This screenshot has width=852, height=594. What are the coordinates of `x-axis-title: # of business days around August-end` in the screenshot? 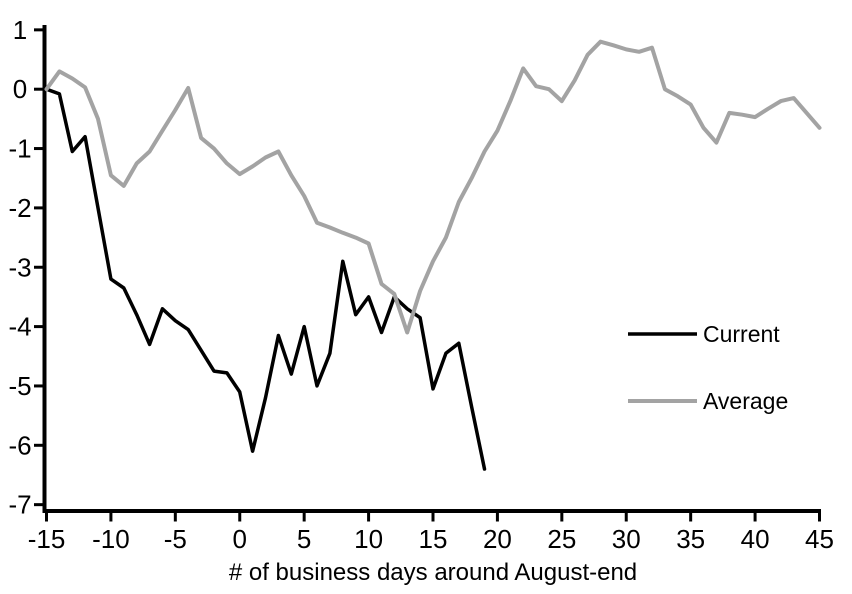 It's located at (433, 572).